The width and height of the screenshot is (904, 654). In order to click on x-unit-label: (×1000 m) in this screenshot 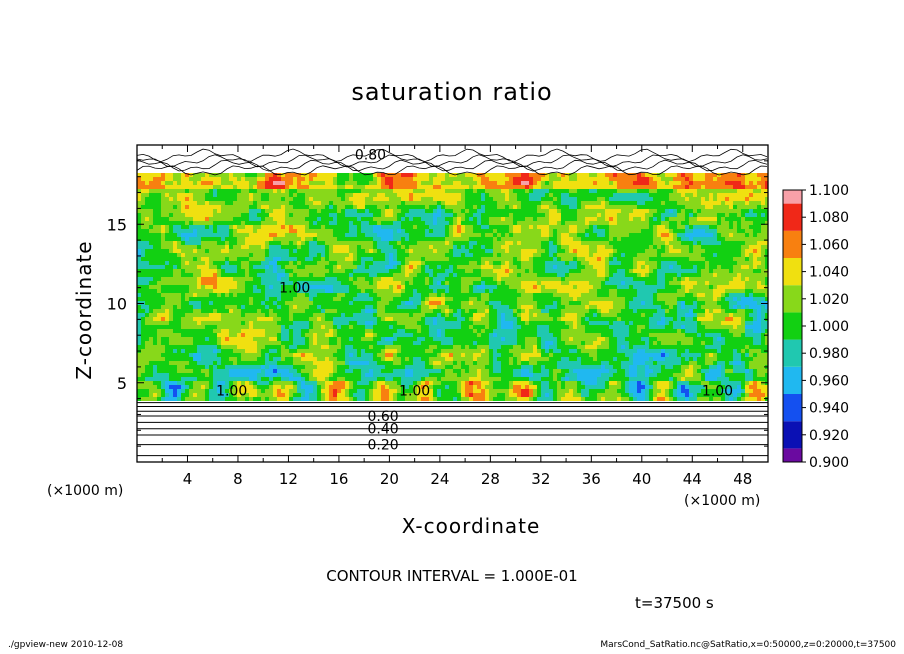, I will do `click(722, 501)`.